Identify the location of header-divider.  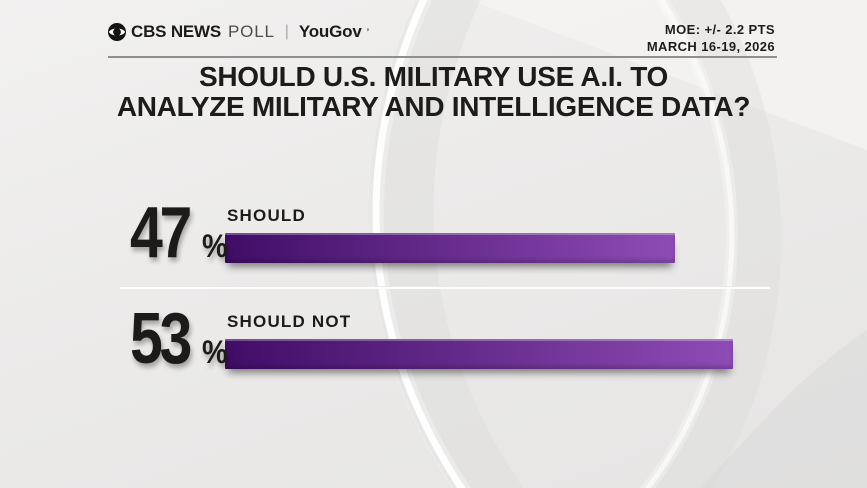
(442, 57).